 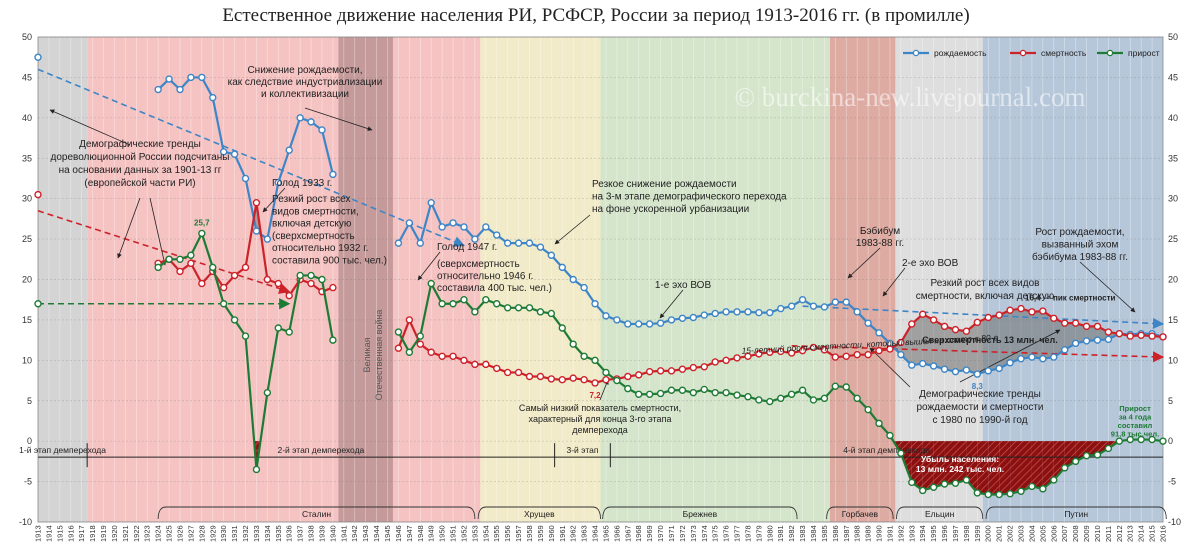 I want to click on x-tick-label: 1972, so click(x=682, y=533).